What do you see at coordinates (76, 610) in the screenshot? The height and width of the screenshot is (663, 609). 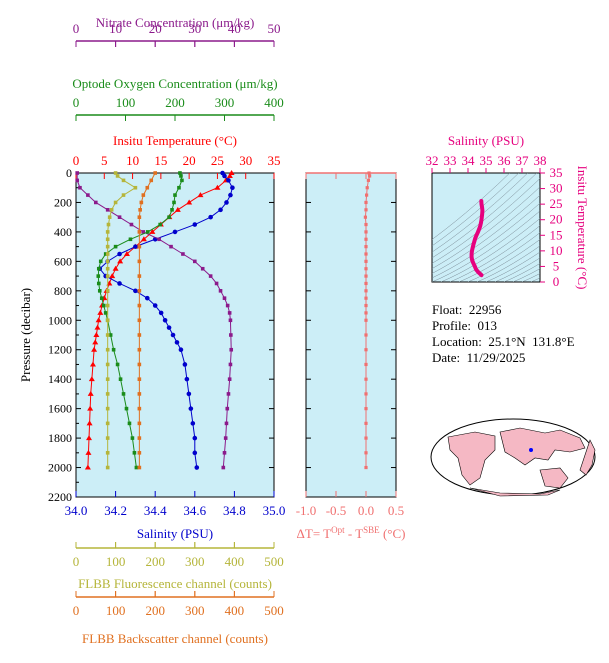 I see `backscatter-tick-label: 0` at bounding box center [76, 610].